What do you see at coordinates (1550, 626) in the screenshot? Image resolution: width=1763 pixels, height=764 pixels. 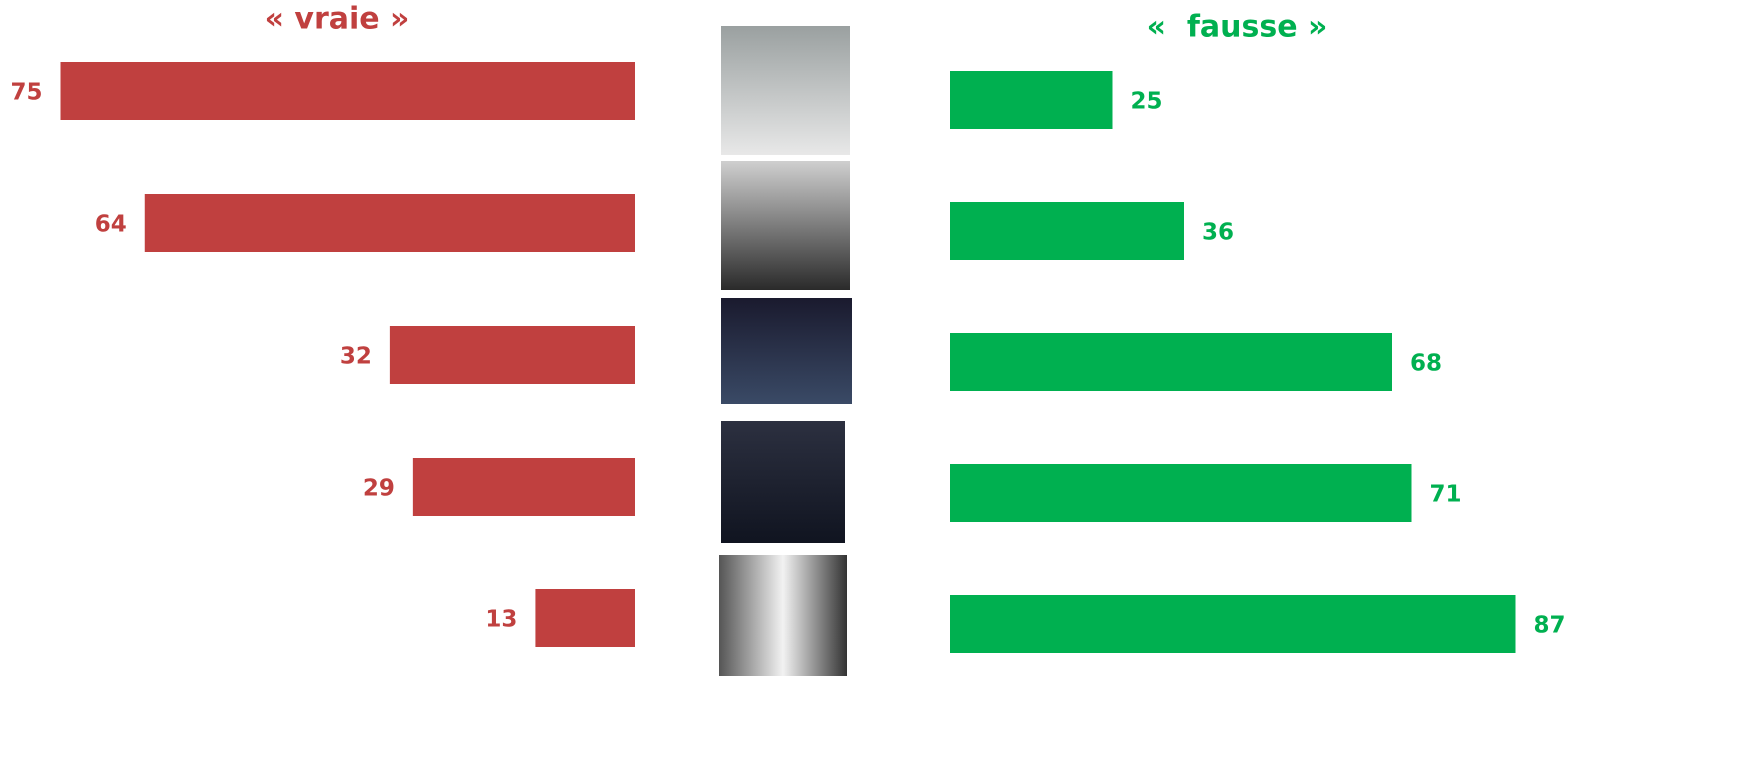 I see `value-label: 87` at bounding box center [1550, 626].